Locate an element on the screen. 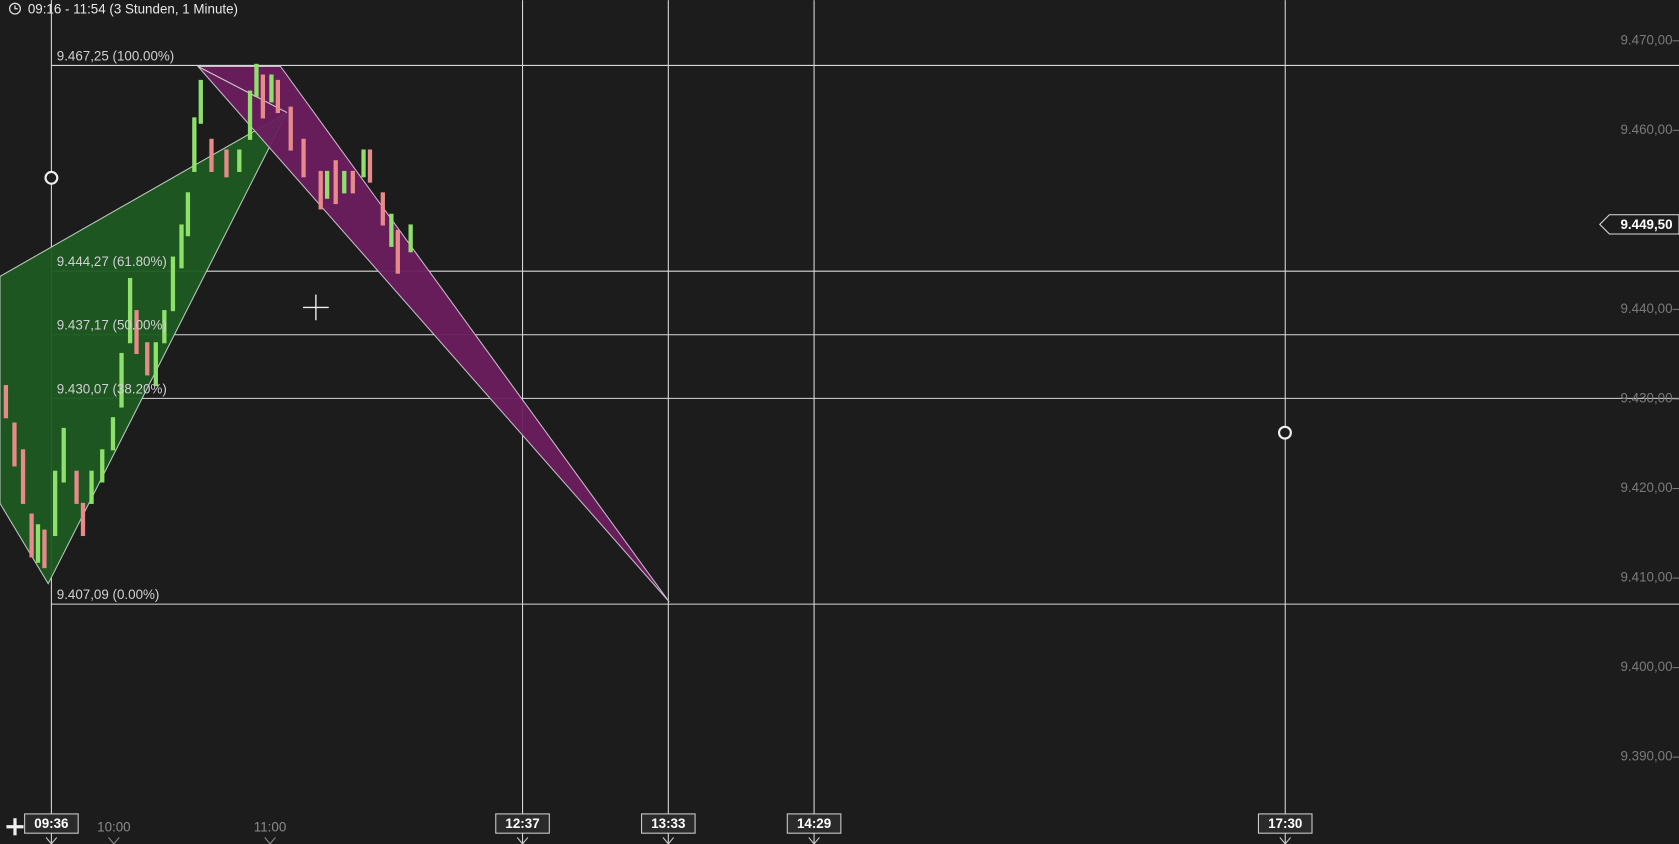  time-label: 11:00 is located at coordinates (270, 826).